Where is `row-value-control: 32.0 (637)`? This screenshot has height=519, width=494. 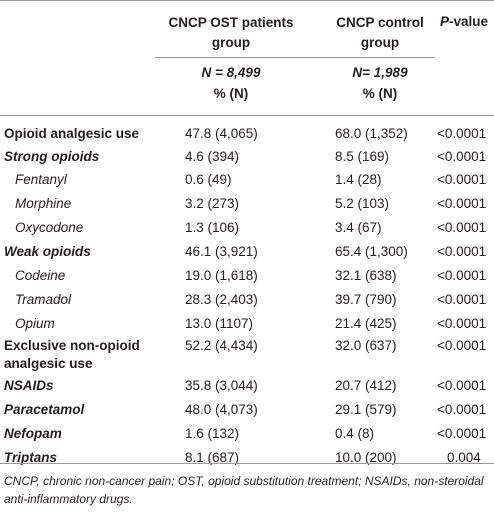 row-value-control: 32.0 (637) is located at coordinates (366, 345).